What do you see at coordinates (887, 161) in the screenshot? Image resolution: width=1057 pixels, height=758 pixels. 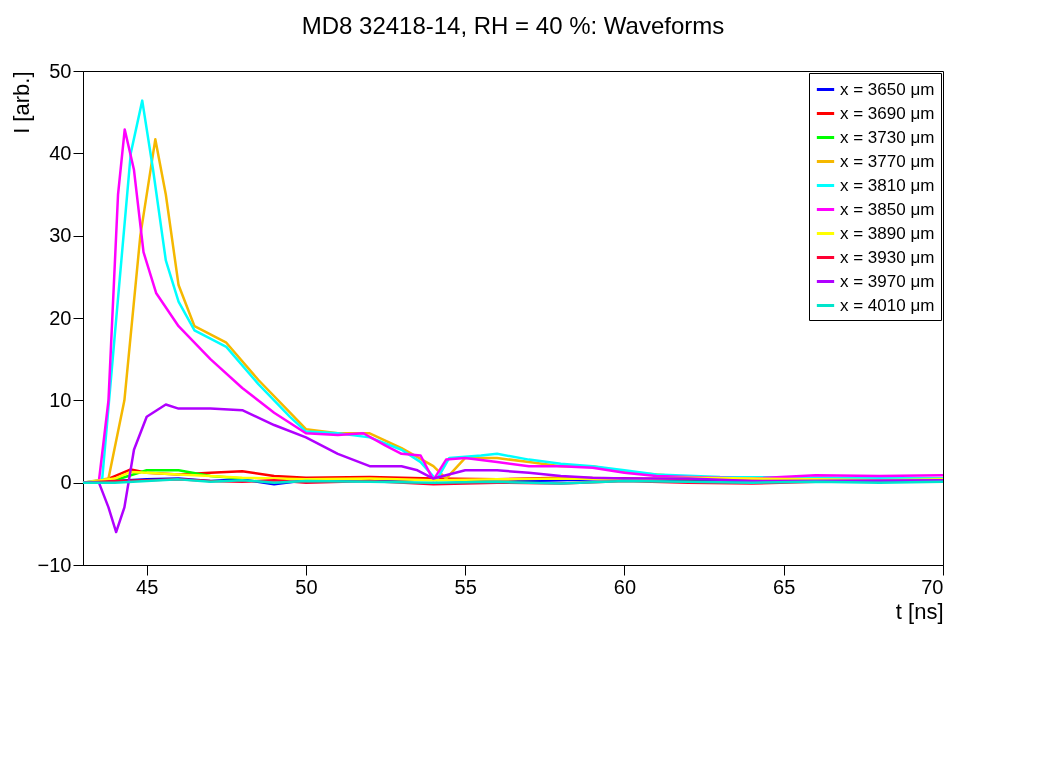 I see `legend-label: x = 3770 μm` at bounding box center [887, 161].